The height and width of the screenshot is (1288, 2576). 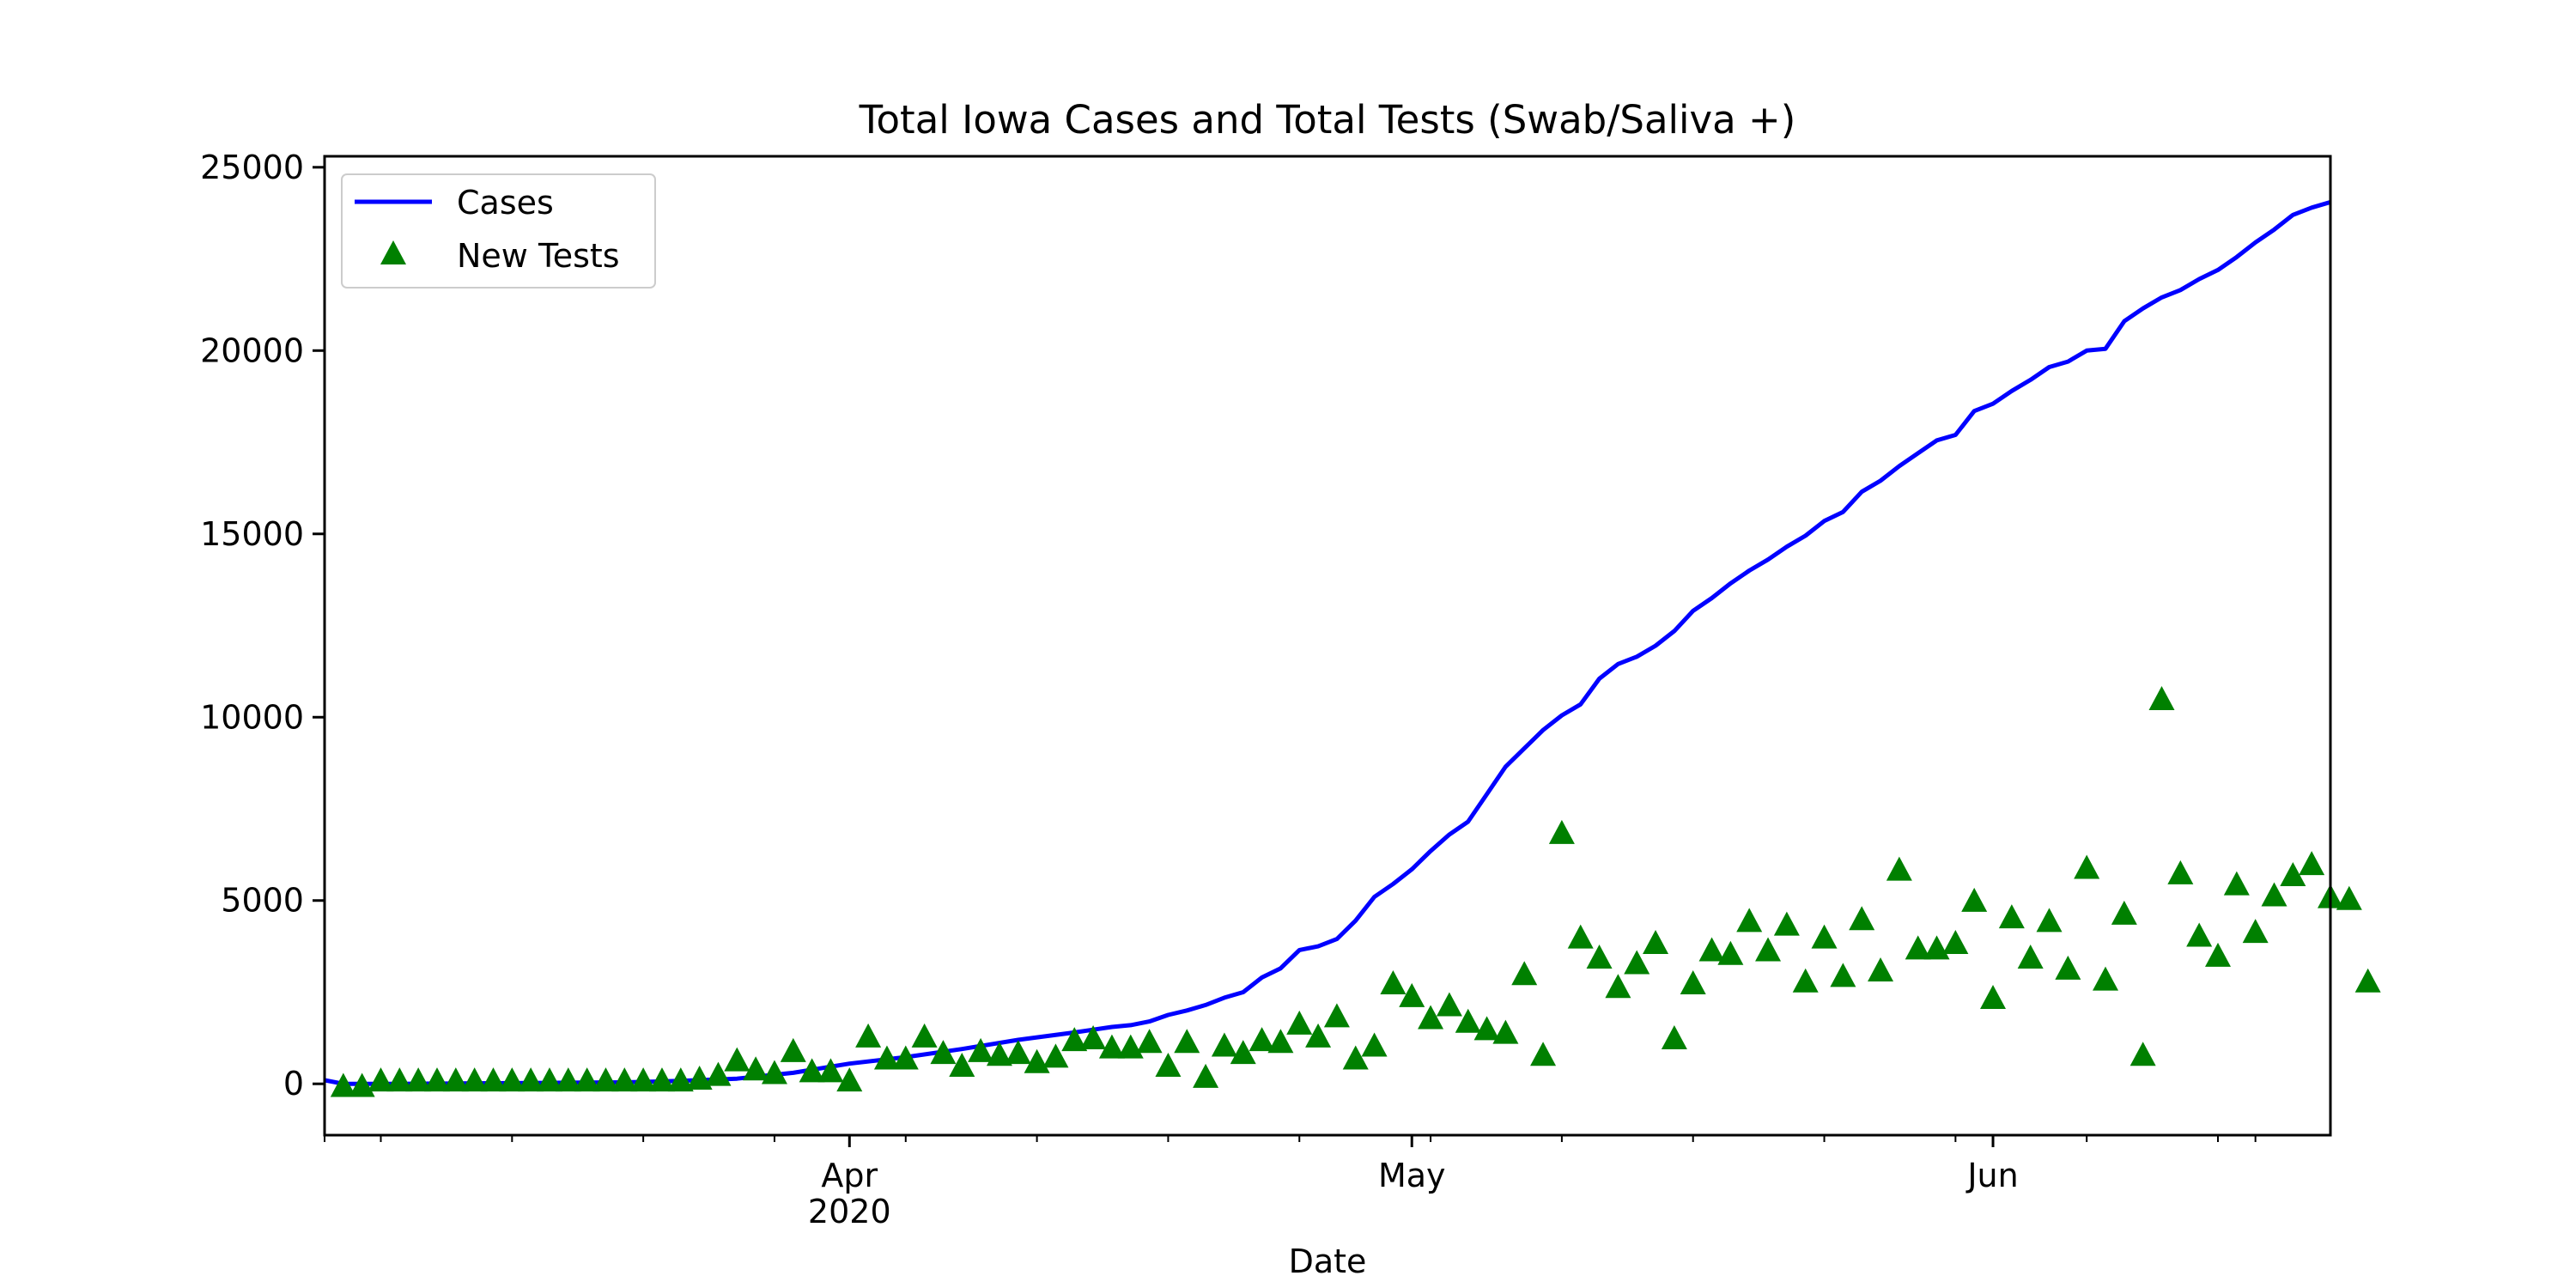 What do you see at coordinates (262, 626) in the screenshot?
I see `y-axis: 0 5000 10000 15000 20000 25000` at bounding box center [262, 626].